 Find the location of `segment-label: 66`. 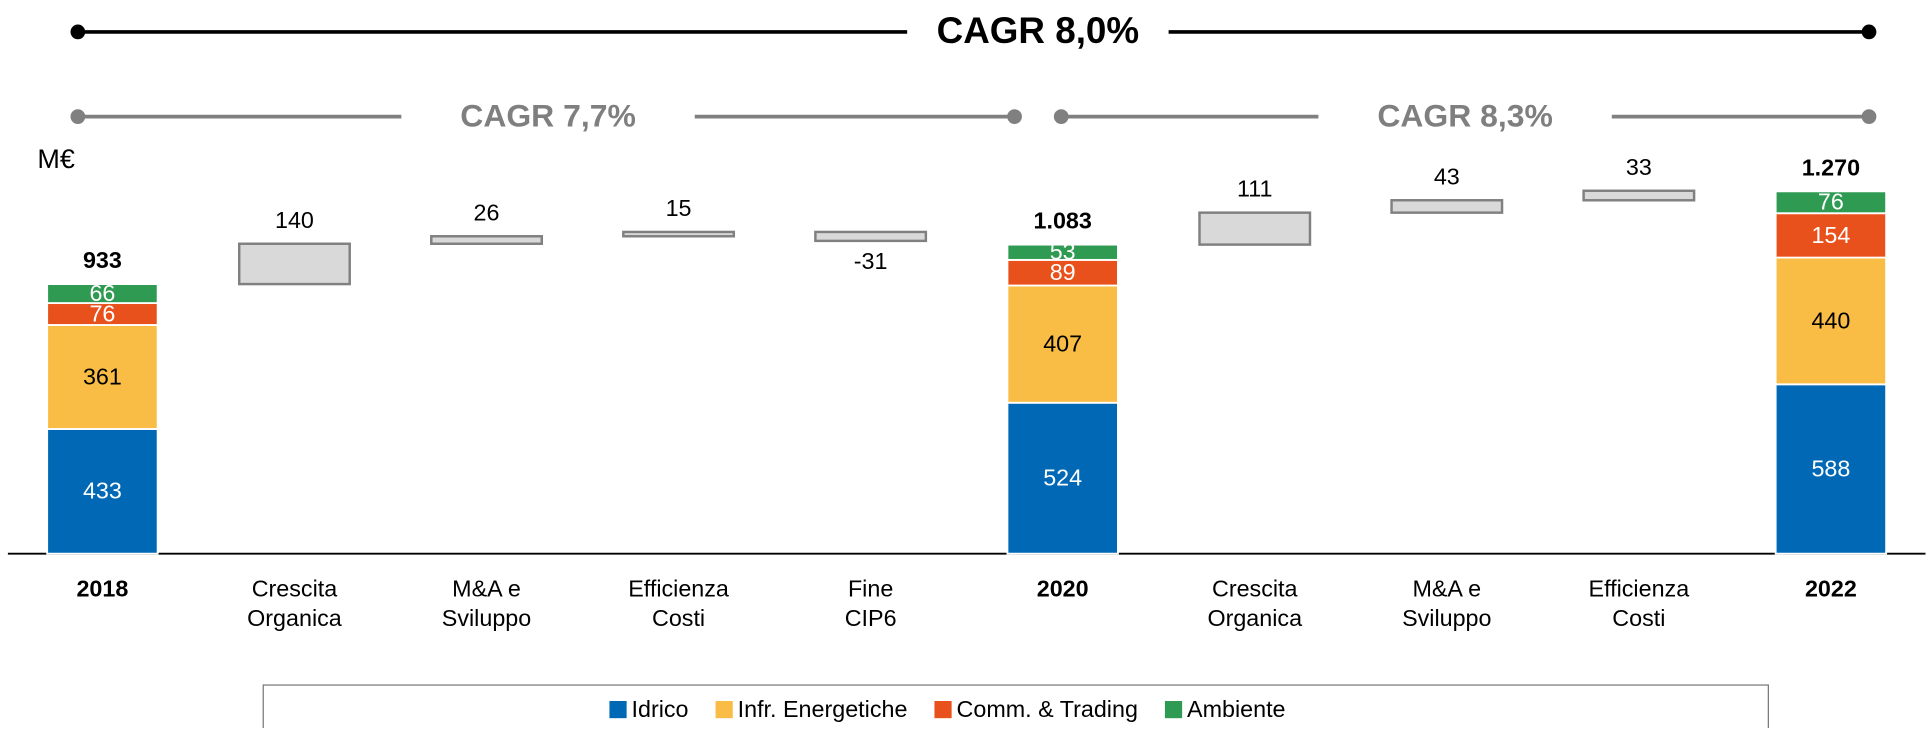

segment-label: 66 is located at coordinates (102, 293).